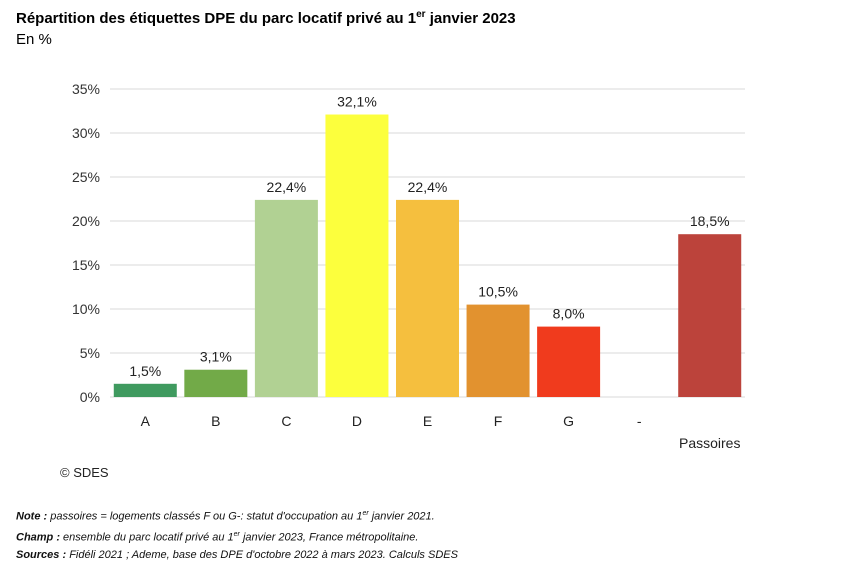 The height and width of the screenshot is (588, 841). I want to click on data-label: 3,1%, so click(216, 357).